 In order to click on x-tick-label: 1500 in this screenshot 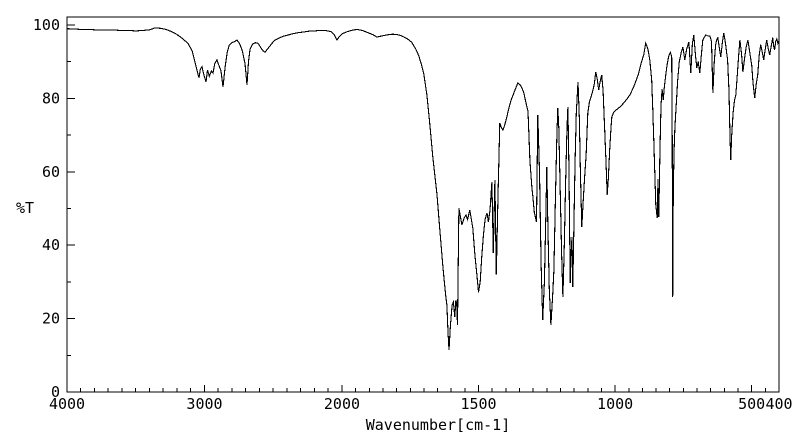, I will do `click(478, 404)`.